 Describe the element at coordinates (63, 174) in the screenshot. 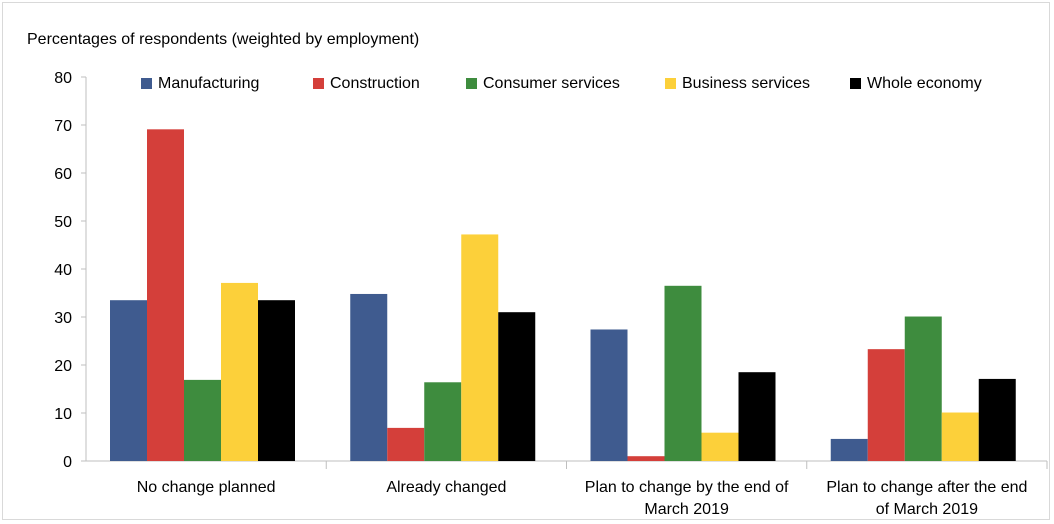

I see `y-tick-label: 60` at that location.